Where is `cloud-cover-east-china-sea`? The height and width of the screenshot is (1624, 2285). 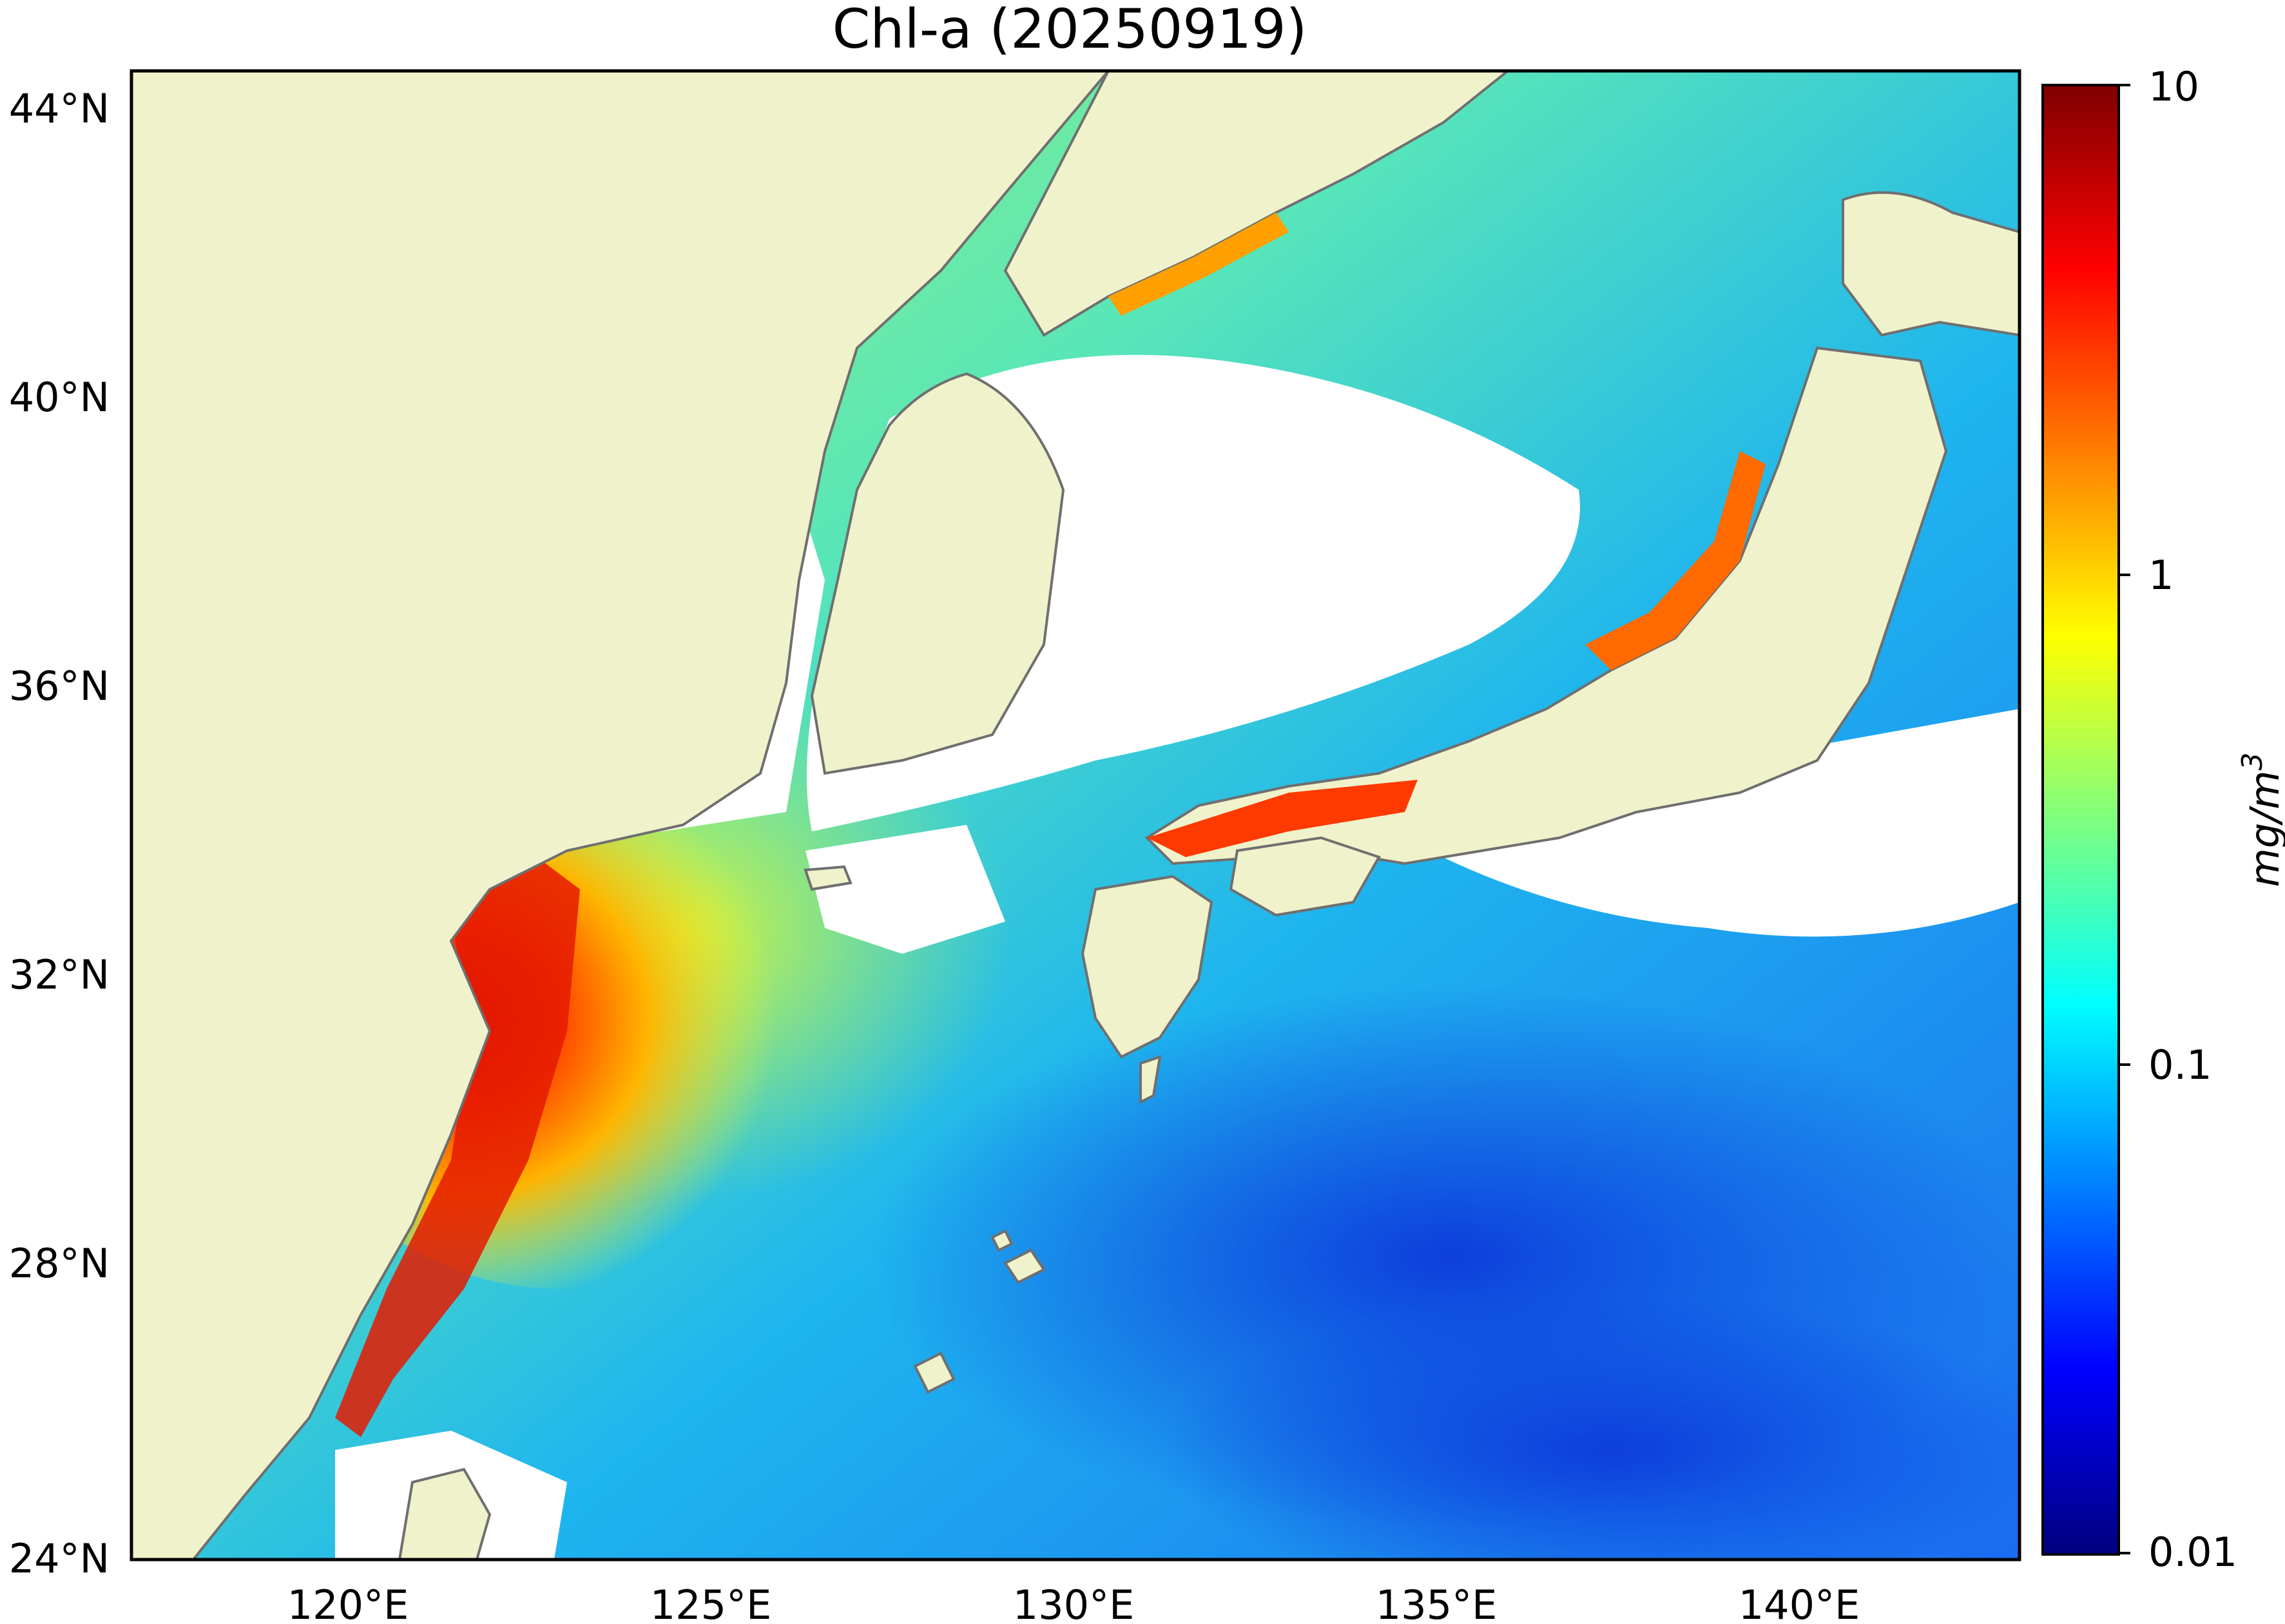
cloud-cover-east-china-sea is located at coordinates (905, 889).